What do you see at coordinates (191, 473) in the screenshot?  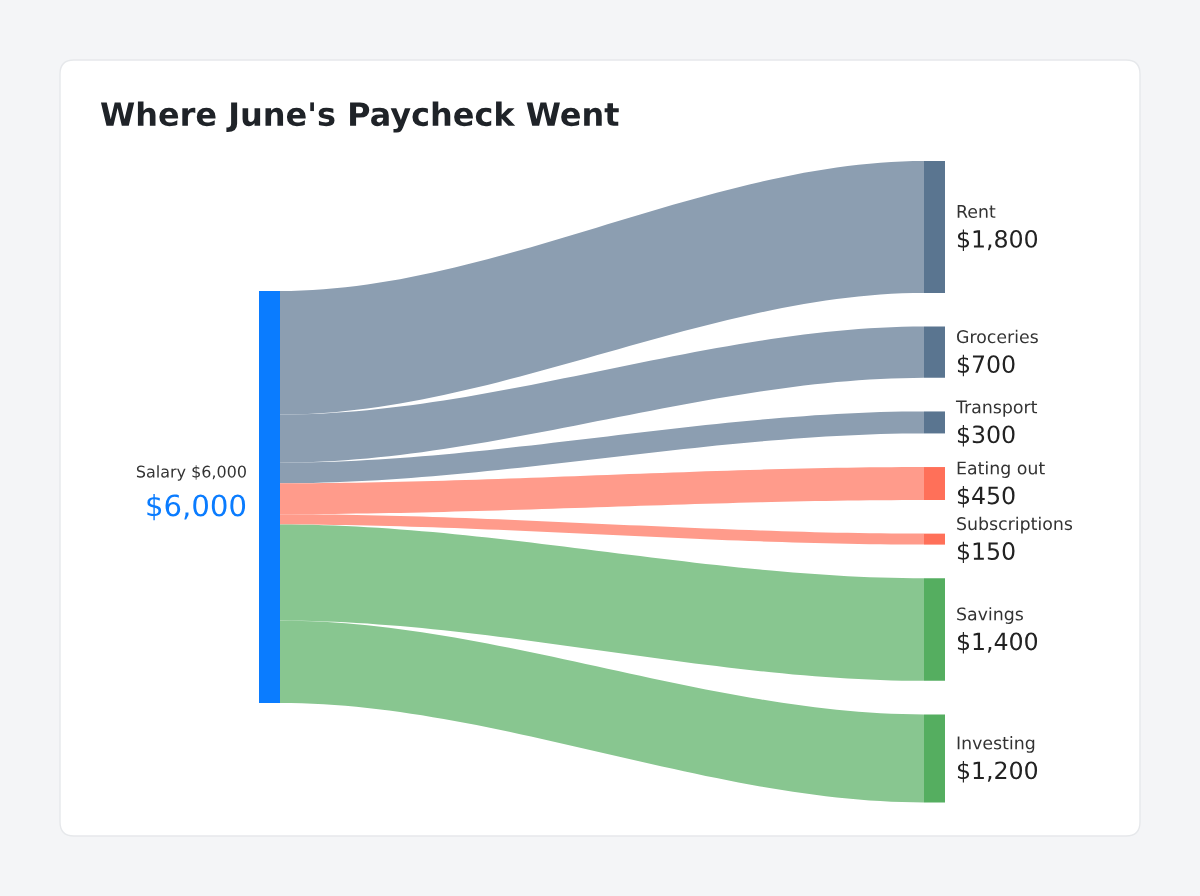 I see `category-label: Salary $6,000` at bounding box center [191, 473].